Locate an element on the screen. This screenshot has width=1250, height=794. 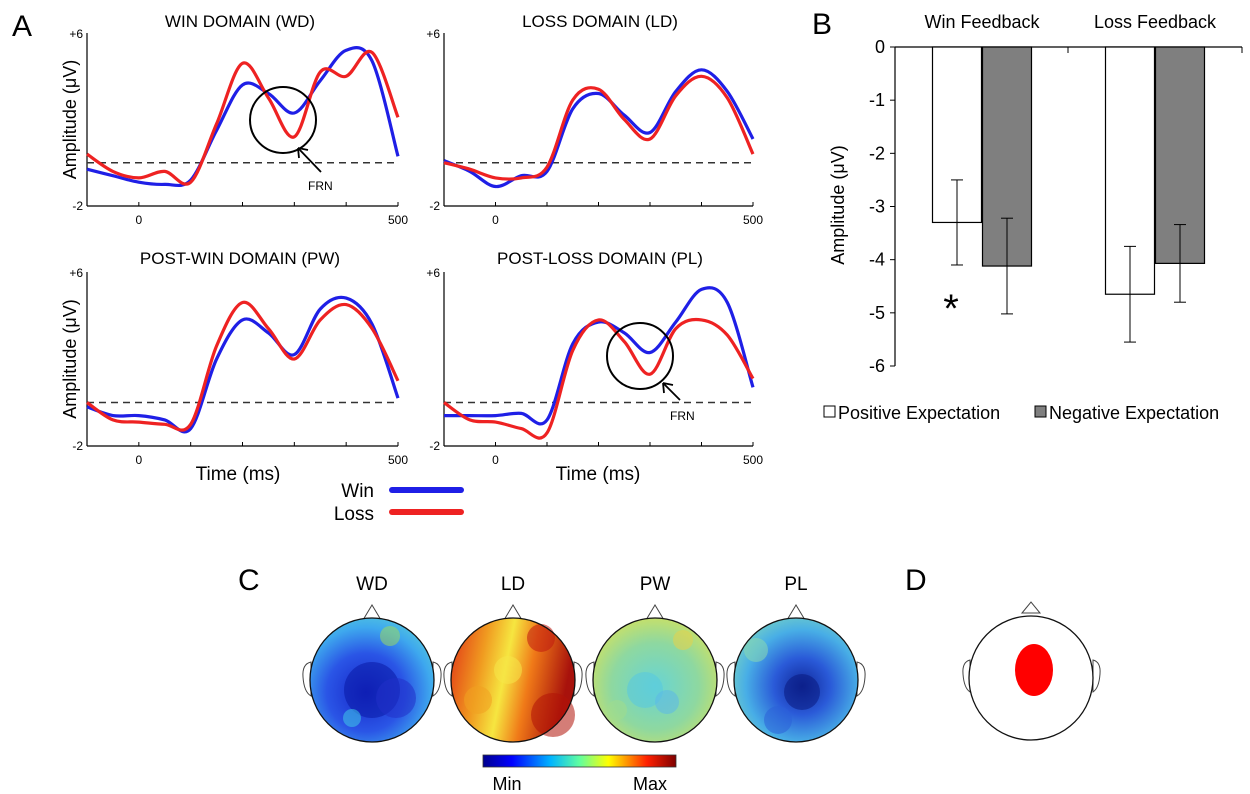
topo-panel: WD LD PW PL is located at coordinates (584, 658).